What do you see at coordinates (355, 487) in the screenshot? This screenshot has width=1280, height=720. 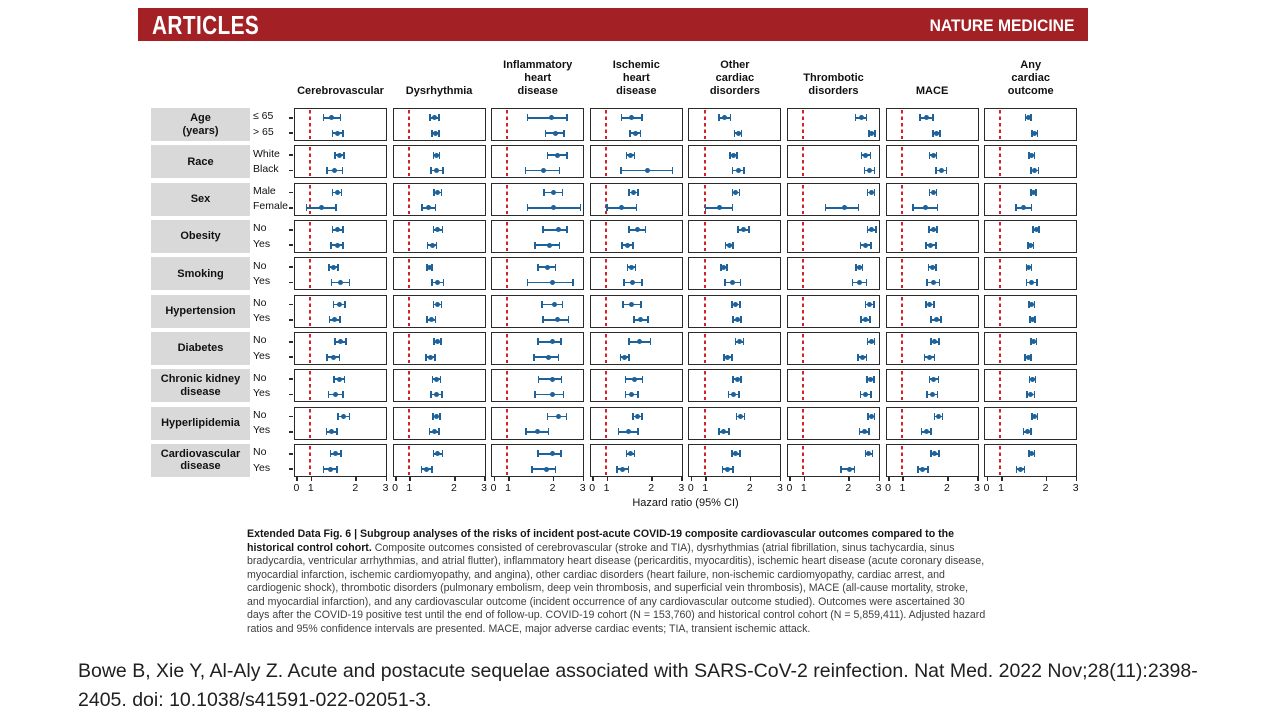 I see `x-tick-label: 2` at bounding box center [355, 487].